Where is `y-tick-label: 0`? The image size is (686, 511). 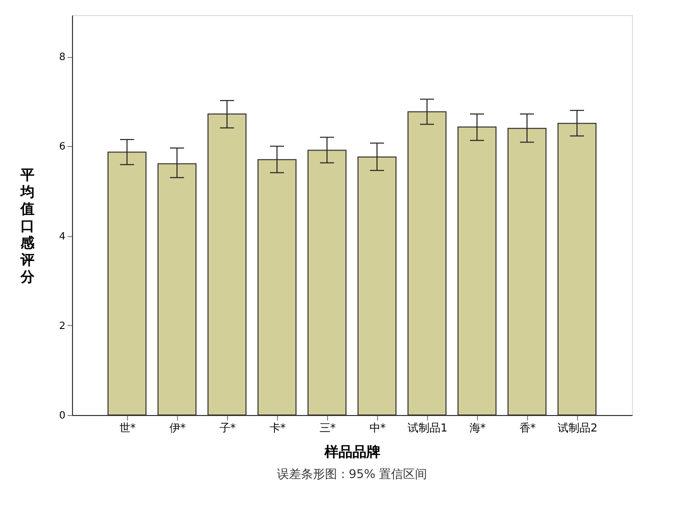 y-tick-label: 0 is located at coordinates (62, 416).